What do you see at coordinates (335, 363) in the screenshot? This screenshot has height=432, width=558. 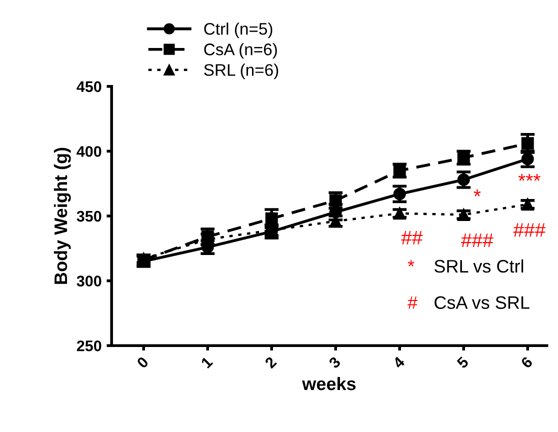 I see `x-tick-label: 3` at bounding box center [335, 363].